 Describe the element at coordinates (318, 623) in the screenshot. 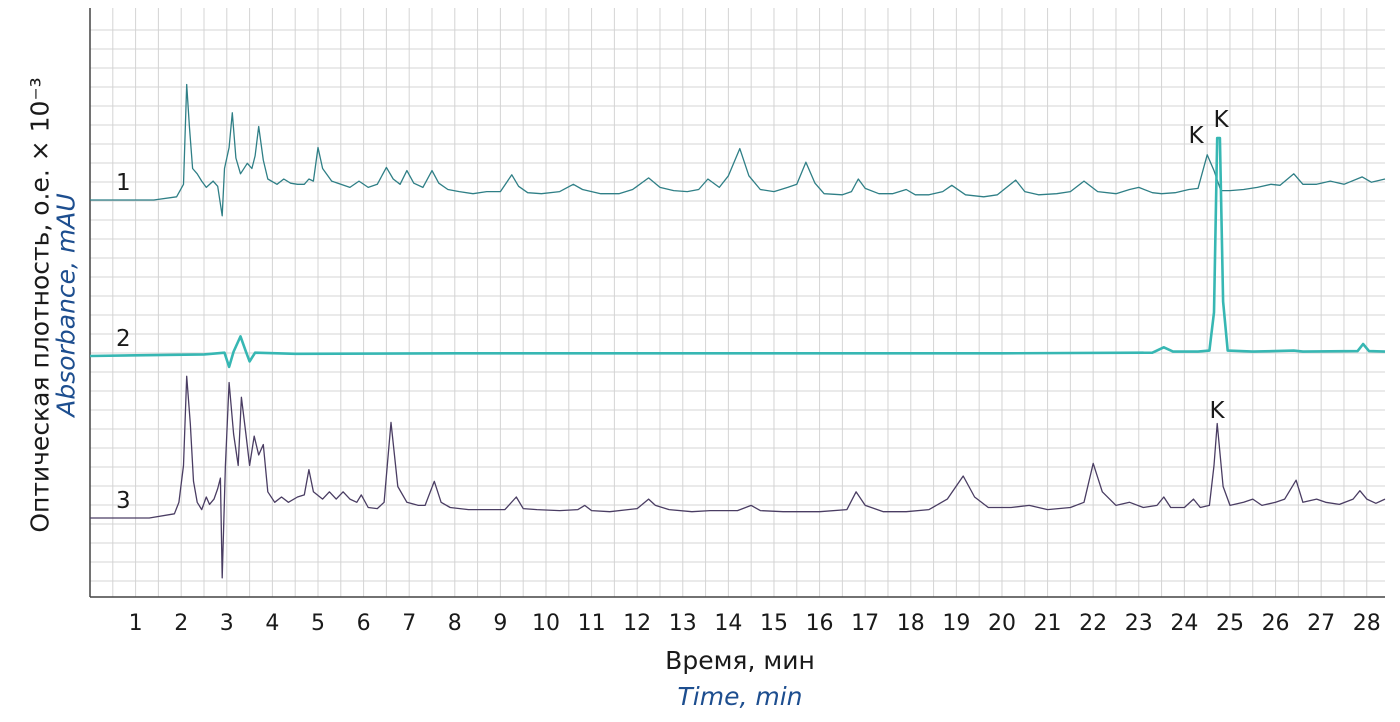

I see `x-tick-label: 5` at that location.